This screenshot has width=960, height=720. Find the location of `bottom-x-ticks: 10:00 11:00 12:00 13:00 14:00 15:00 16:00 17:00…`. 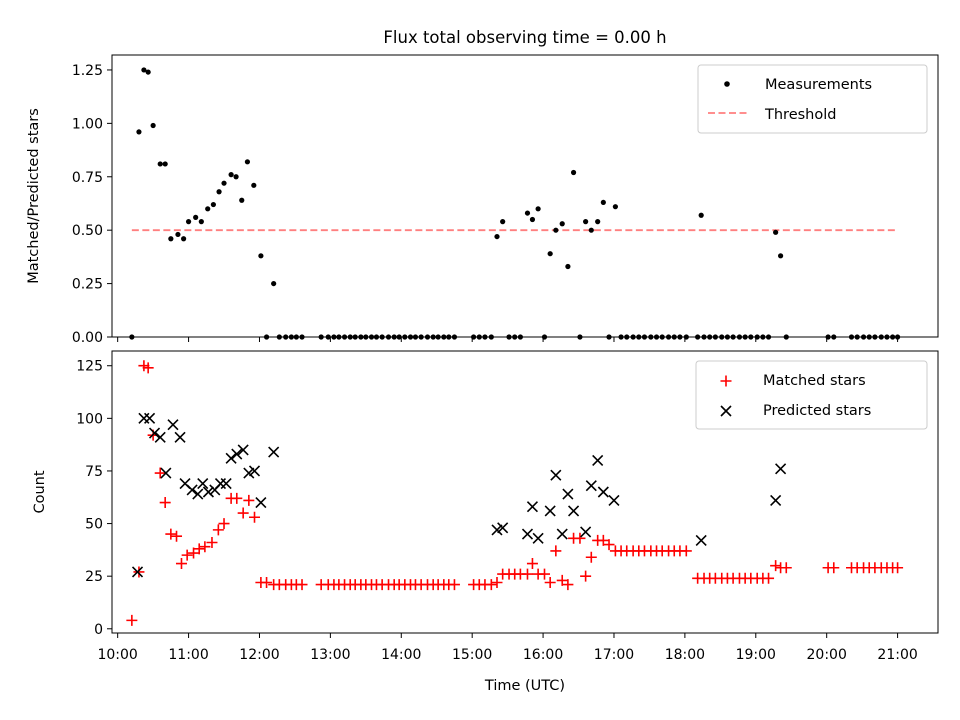

bottom-x-ticks: 10:00 11:00 12:00 13:00 14:00 15:00 16:00 17:00… is located at coordinates (507, 648).